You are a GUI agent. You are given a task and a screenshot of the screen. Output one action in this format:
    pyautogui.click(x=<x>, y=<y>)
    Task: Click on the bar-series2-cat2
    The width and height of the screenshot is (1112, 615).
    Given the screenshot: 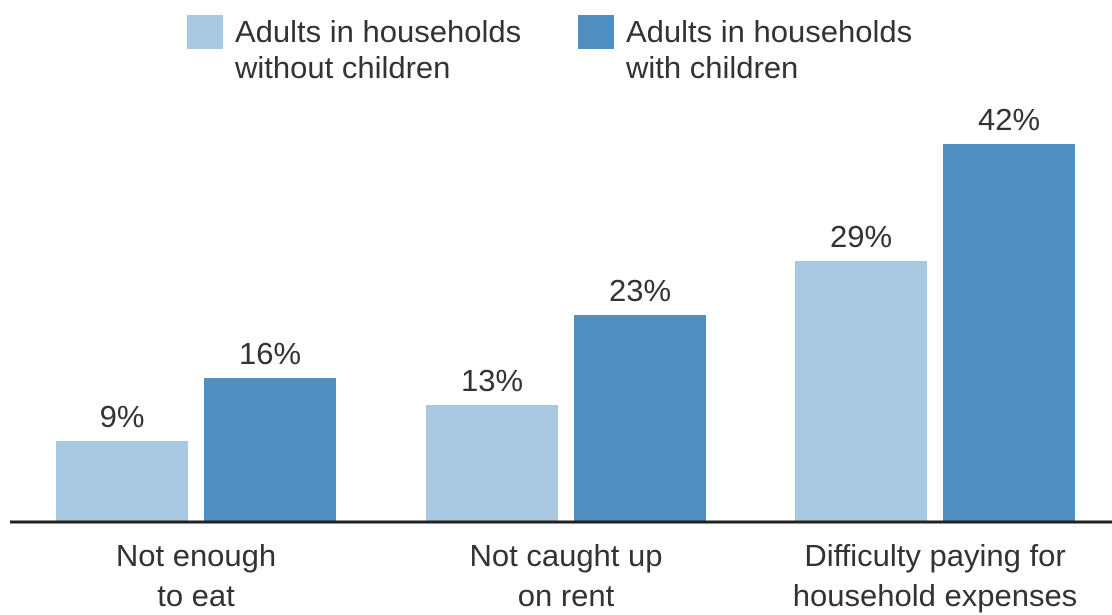 What is the action you would take?
    pyautogui.click(x=640, y=418)
    